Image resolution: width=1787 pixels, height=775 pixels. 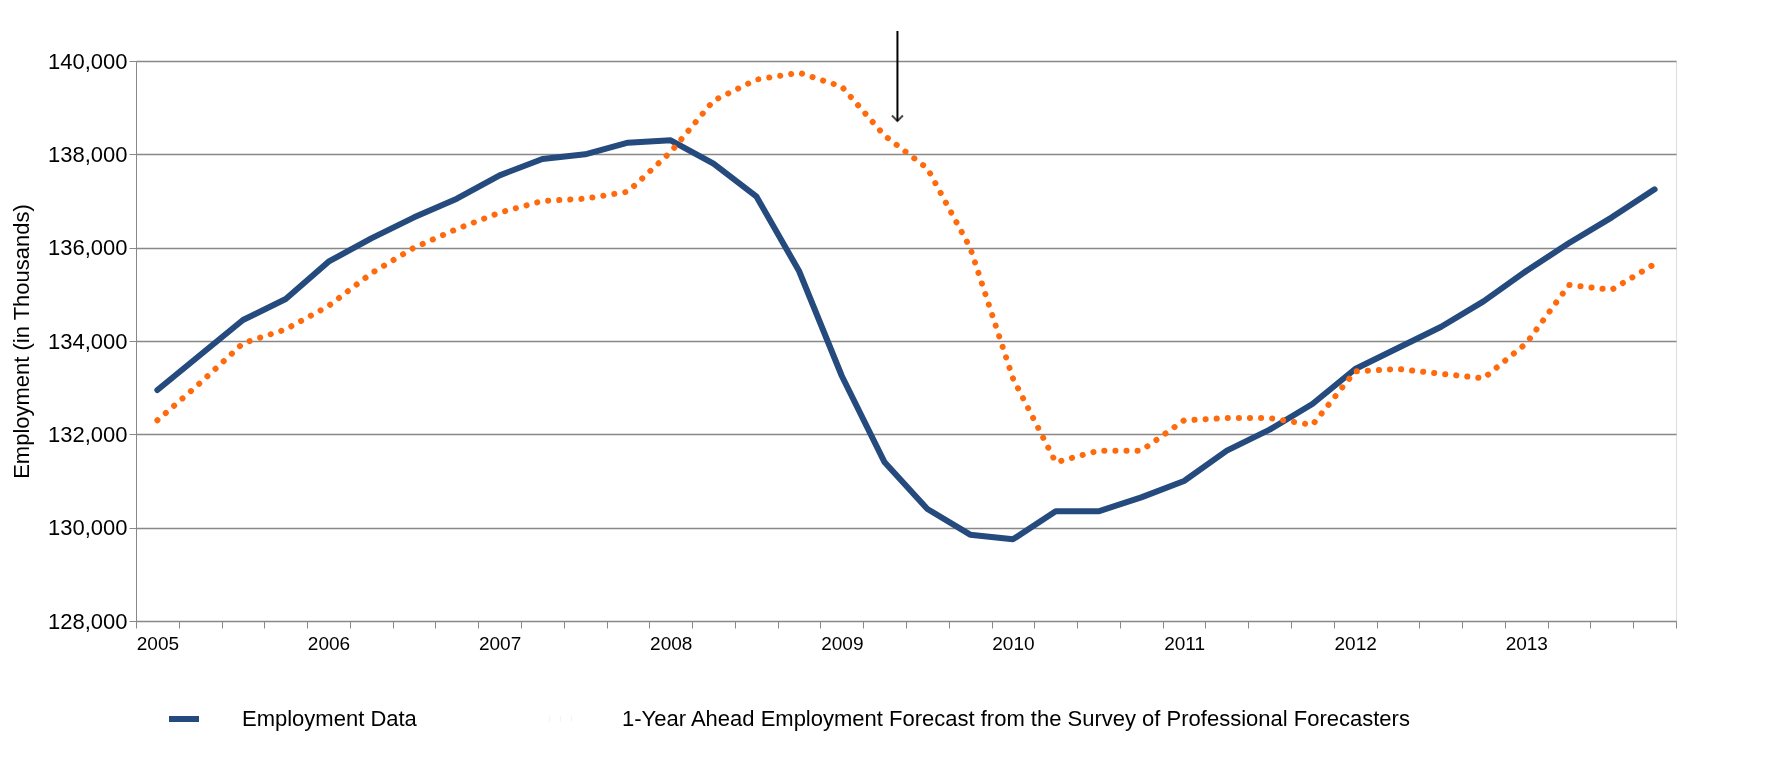 I want to click on x-tick-label: 2009, so click(x=842, y=643).